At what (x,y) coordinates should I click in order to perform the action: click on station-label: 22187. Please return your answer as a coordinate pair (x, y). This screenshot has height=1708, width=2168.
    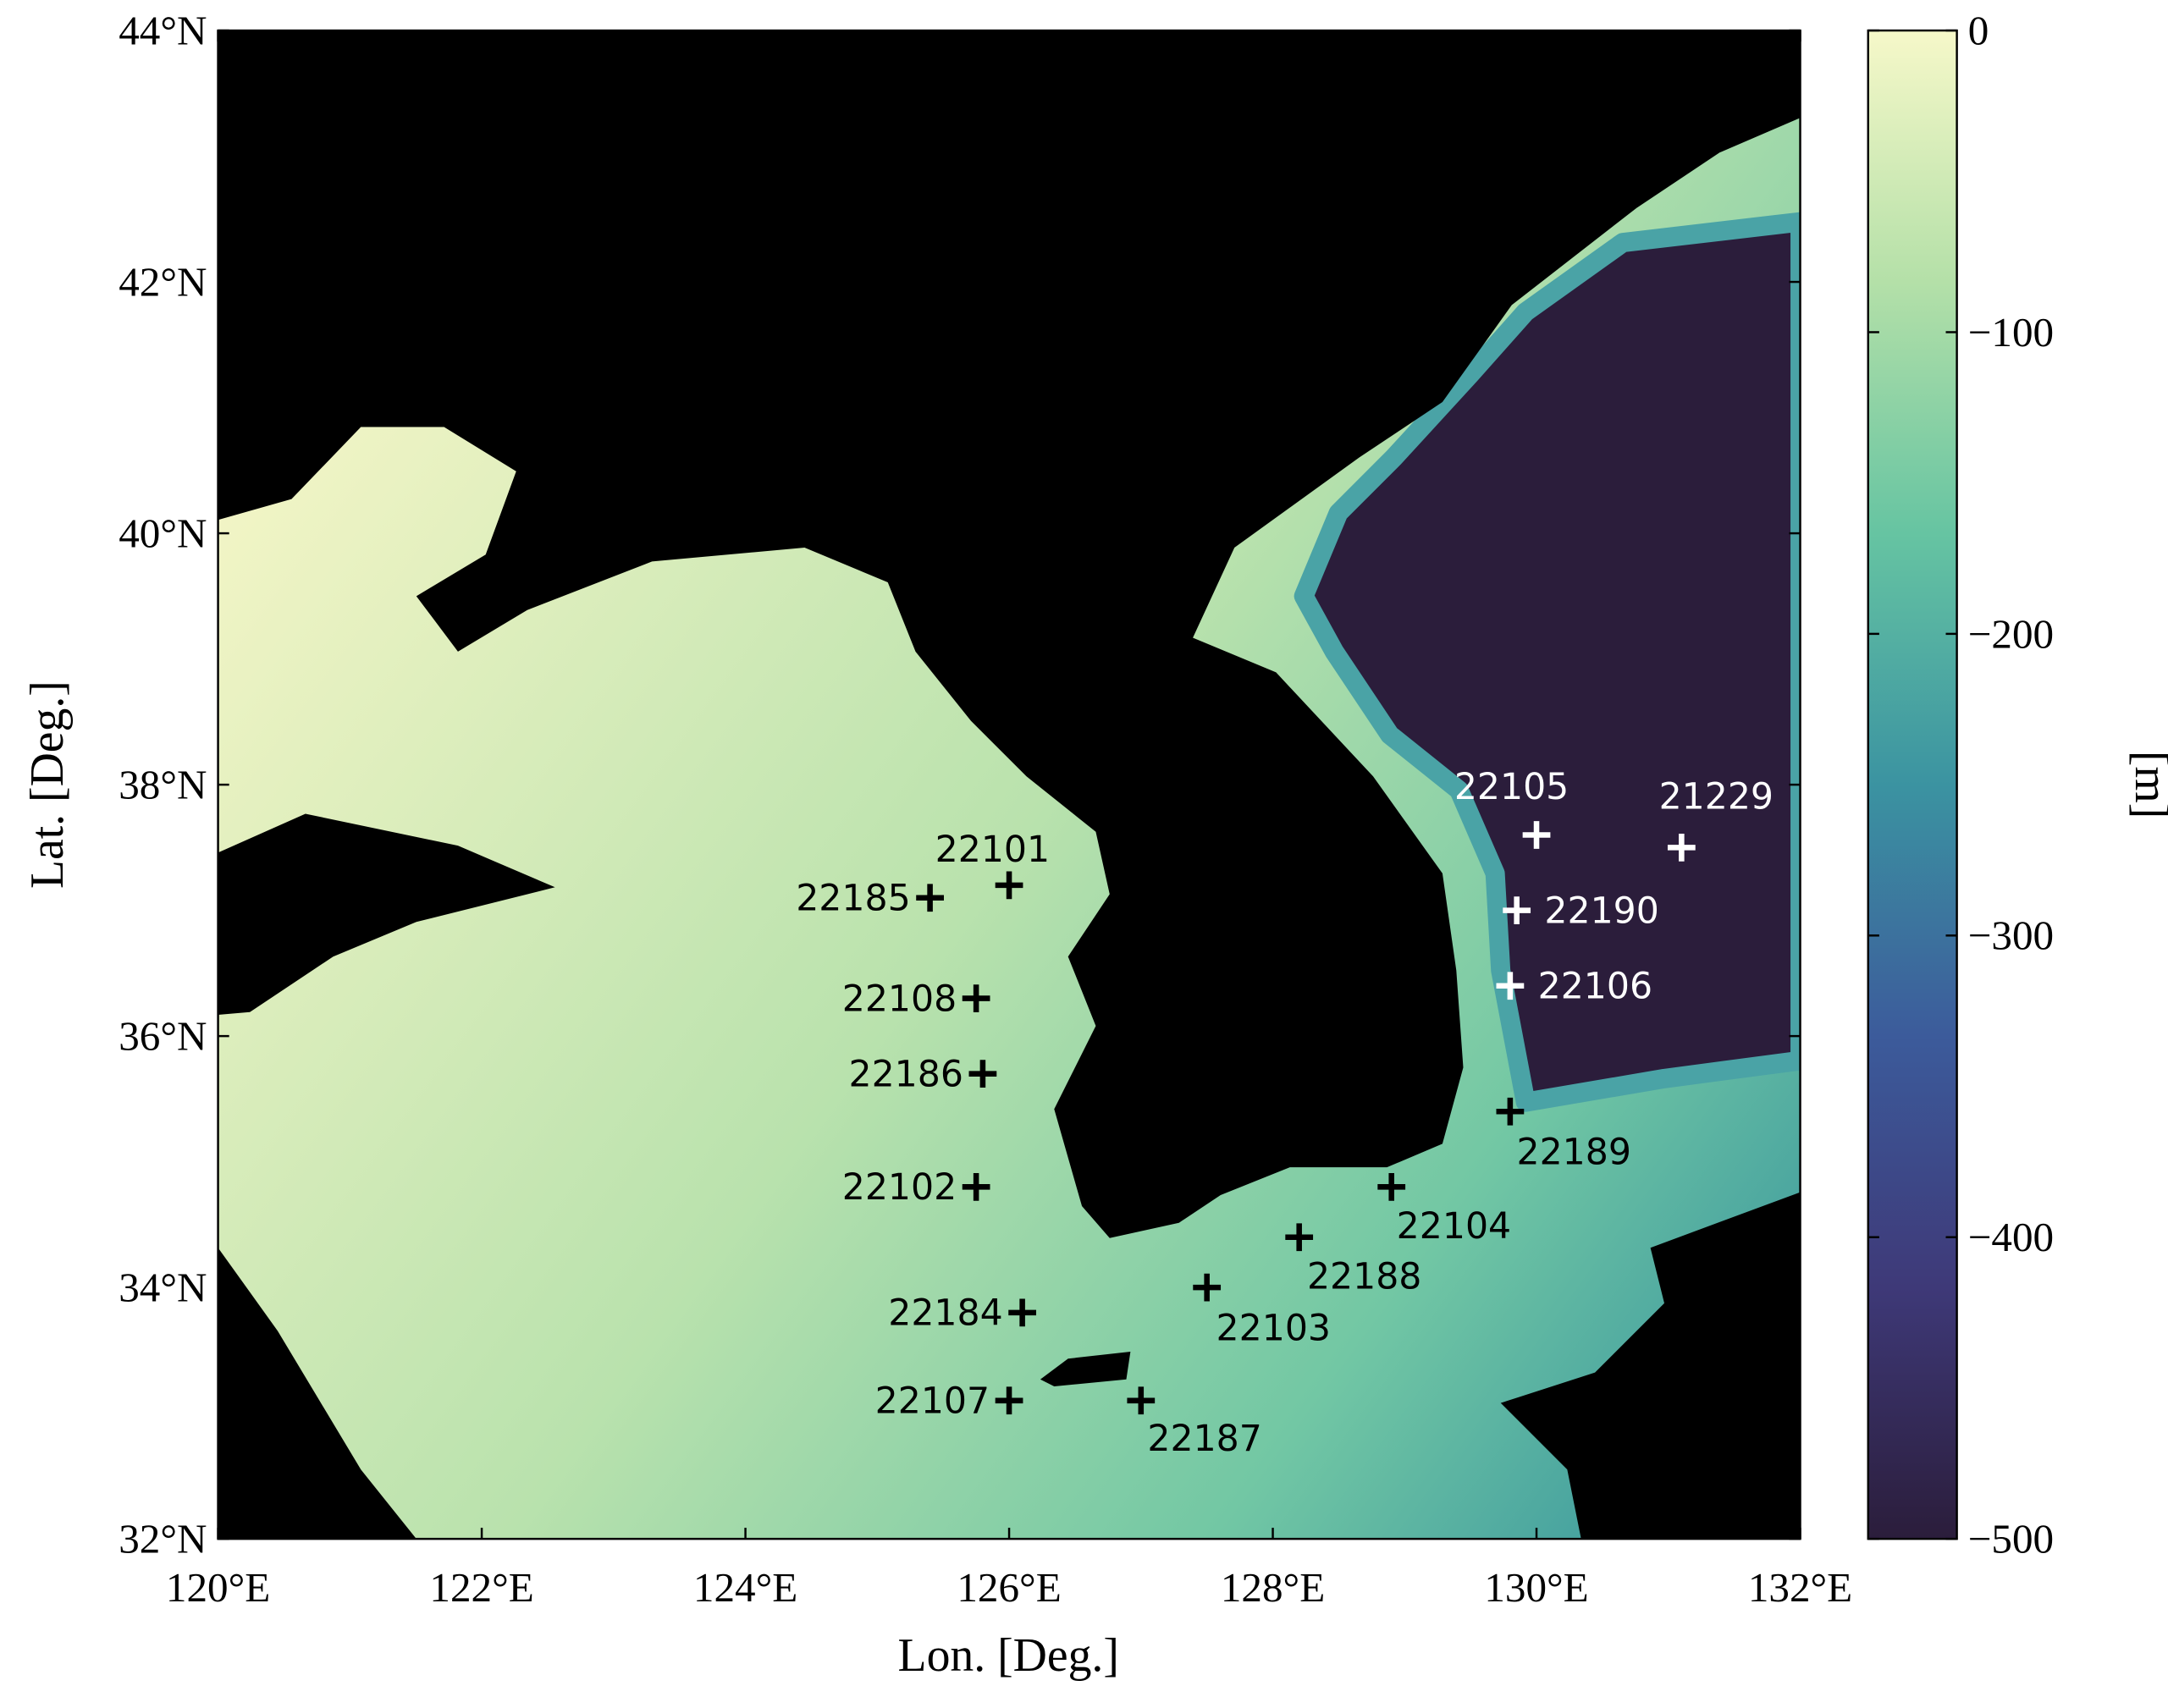
    Looking at the image, I should click on (1204, 1439).